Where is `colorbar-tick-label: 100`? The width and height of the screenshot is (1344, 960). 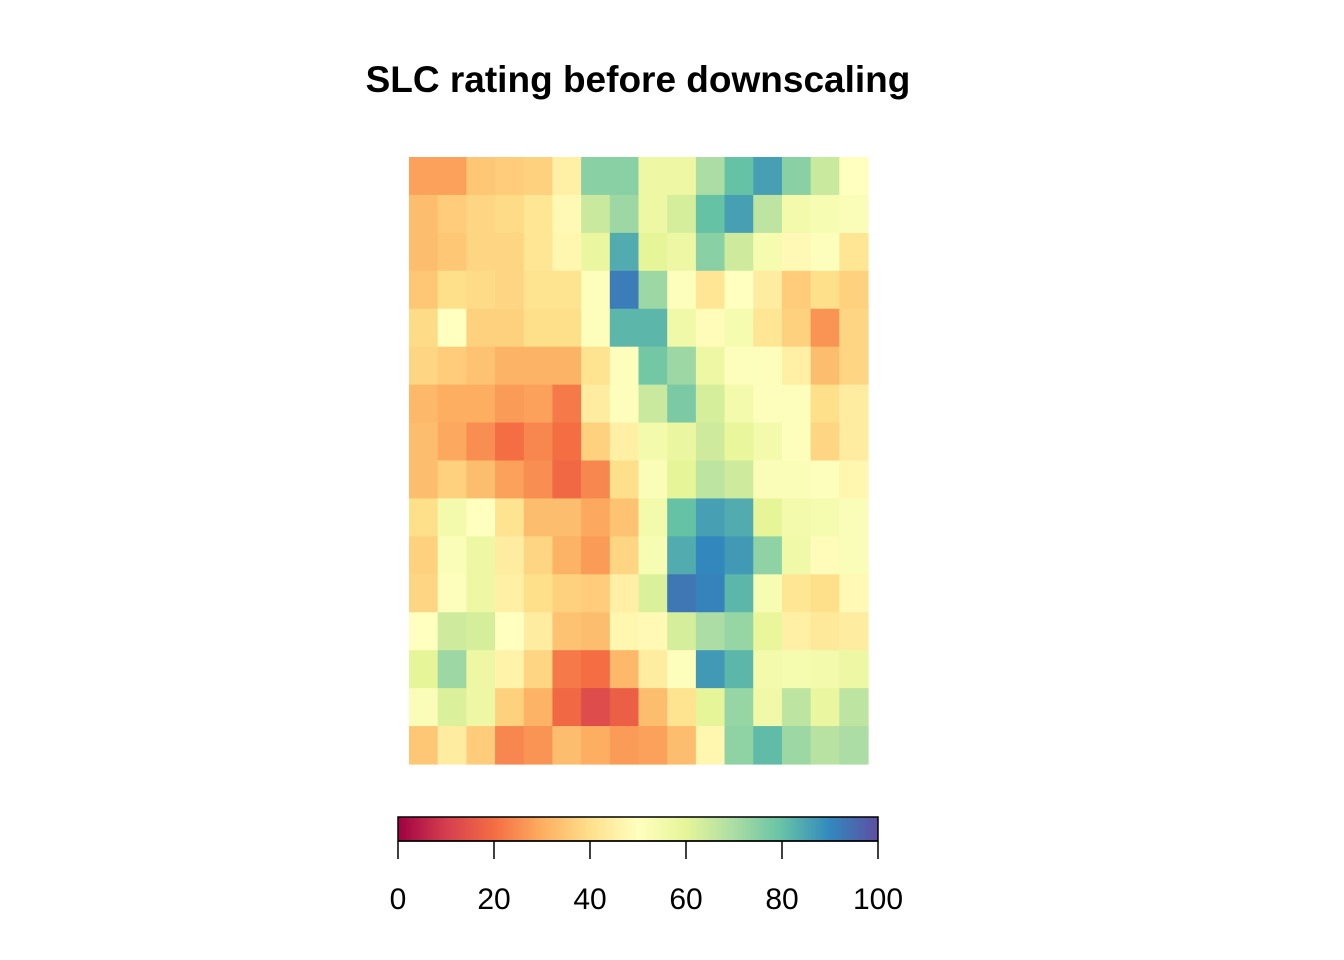 colorbar-tick-label: 100 is located at coordinates (878, 899).